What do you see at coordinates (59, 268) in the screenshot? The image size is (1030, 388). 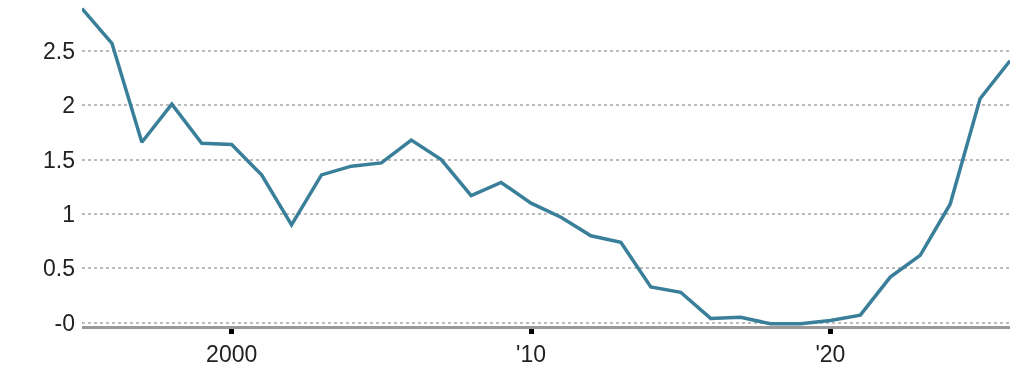 I see `y-tick-label: 0.5` at bounding box center [59, 268].